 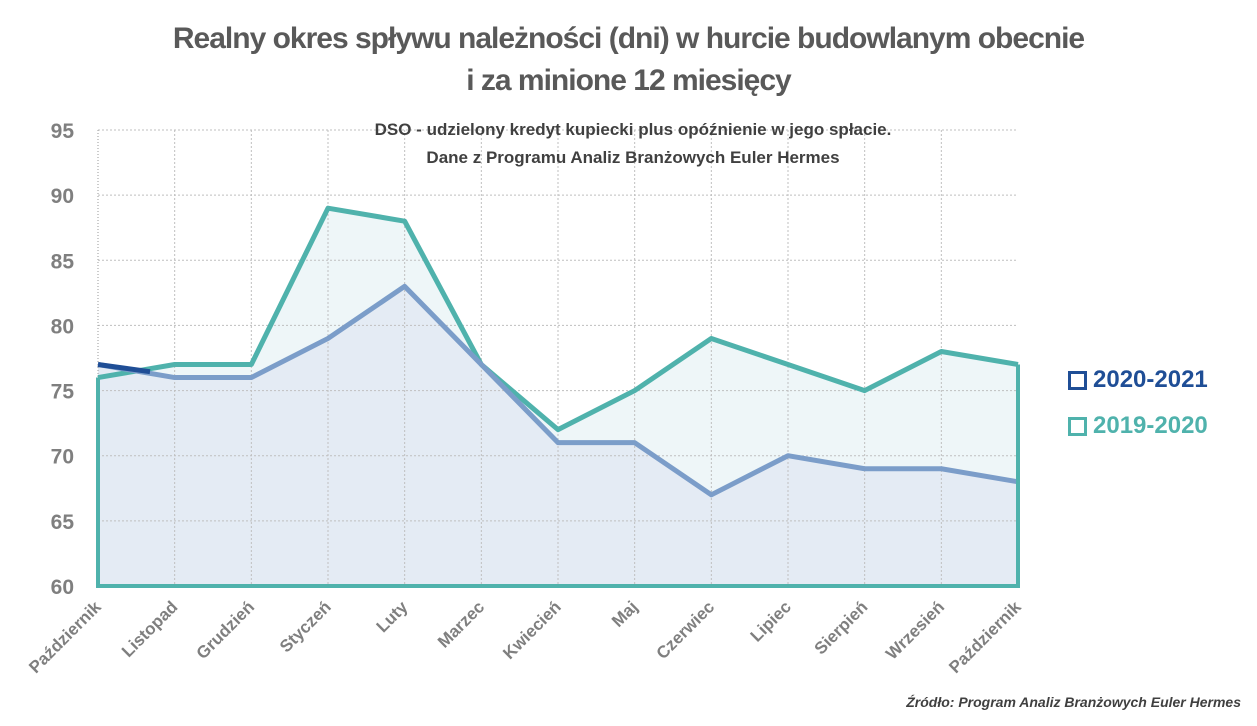 I want to click on y-tick-label-80: 80, so click(x=62, y=326).